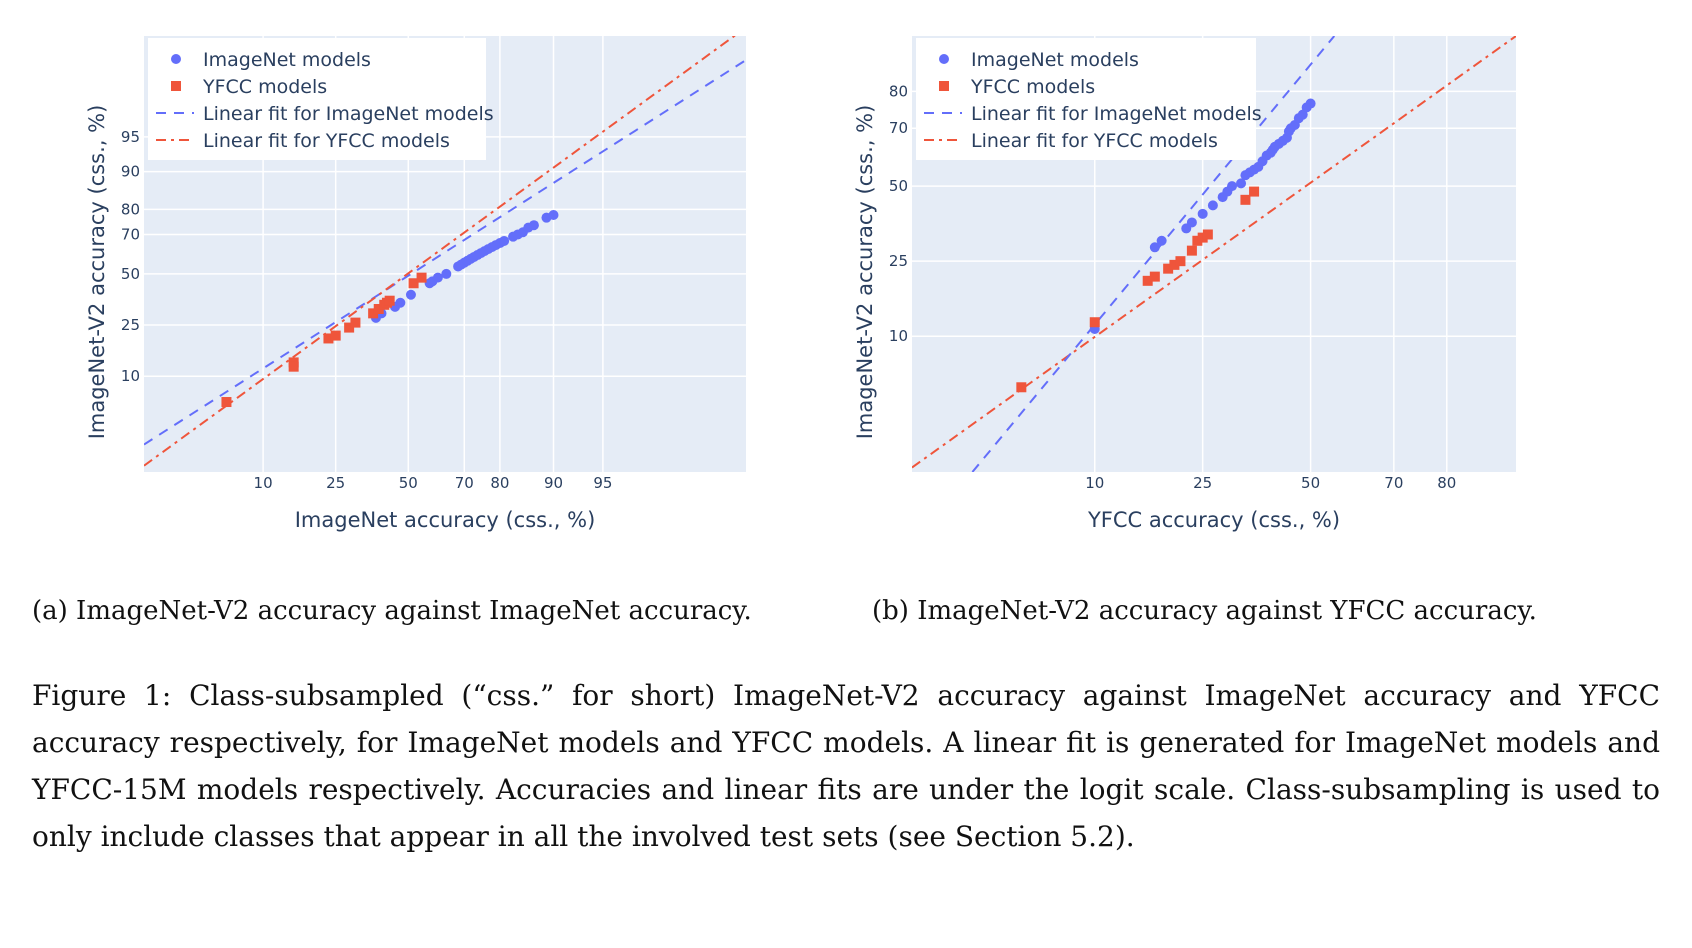 This screenshot has height=948, width=1692. I want to click on x-axis-title: YFCC accuracy (css., %), so click(1213, 520).